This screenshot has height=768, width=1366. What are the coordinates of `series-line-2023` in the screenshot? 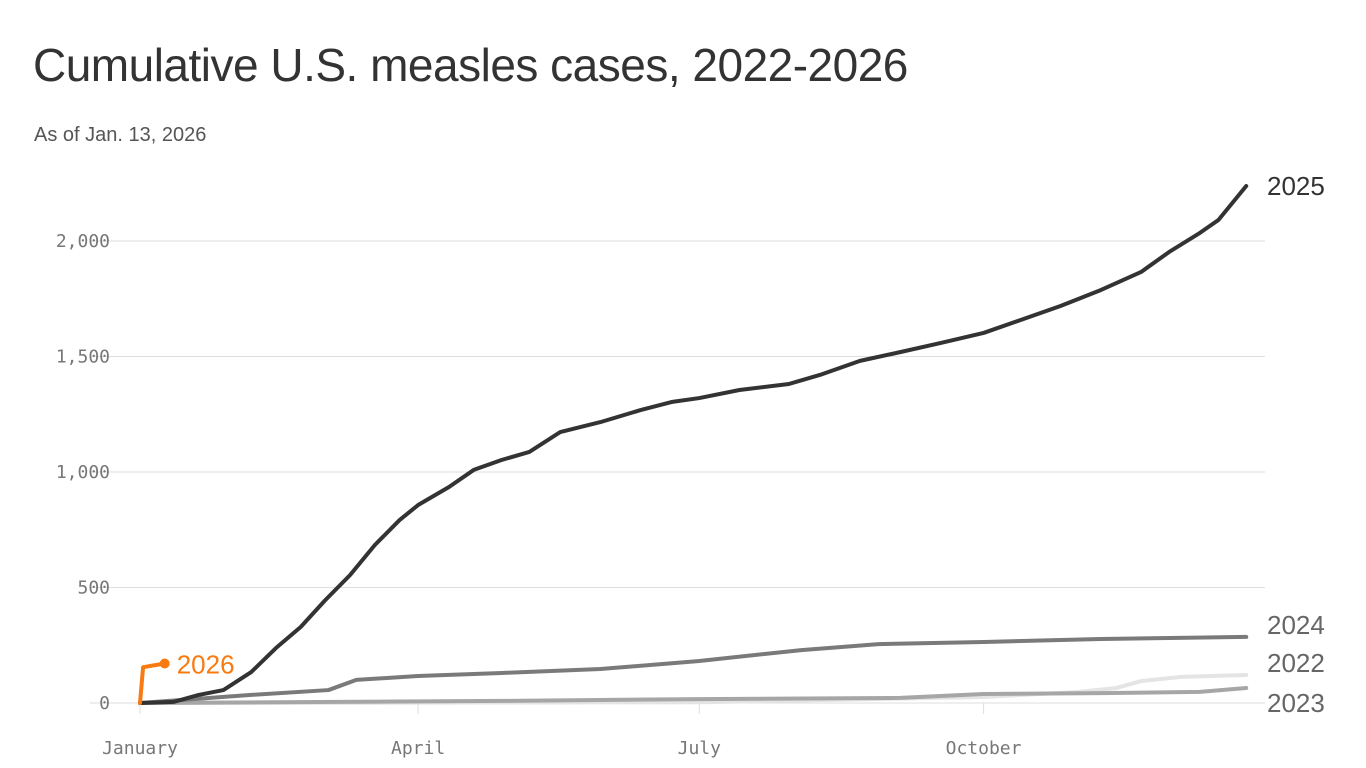 It's located at (693, 695).